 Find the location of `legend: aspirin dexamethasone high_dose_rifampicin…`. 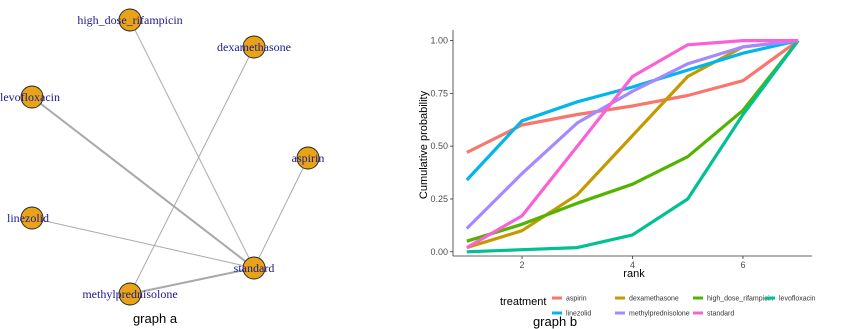

legend: aspirin dexamethasone high_dose_rifampicin… is located at coordinates (684, 307).